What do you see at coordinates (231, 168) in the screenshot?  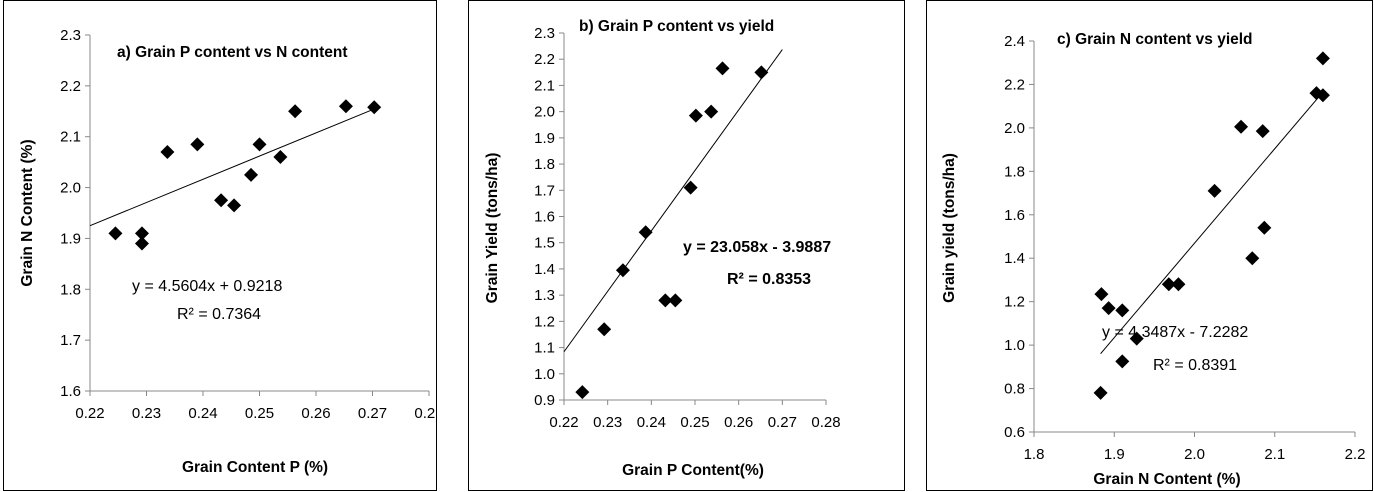 I see `chart-a-trendline` at bounding box center [231, 168].